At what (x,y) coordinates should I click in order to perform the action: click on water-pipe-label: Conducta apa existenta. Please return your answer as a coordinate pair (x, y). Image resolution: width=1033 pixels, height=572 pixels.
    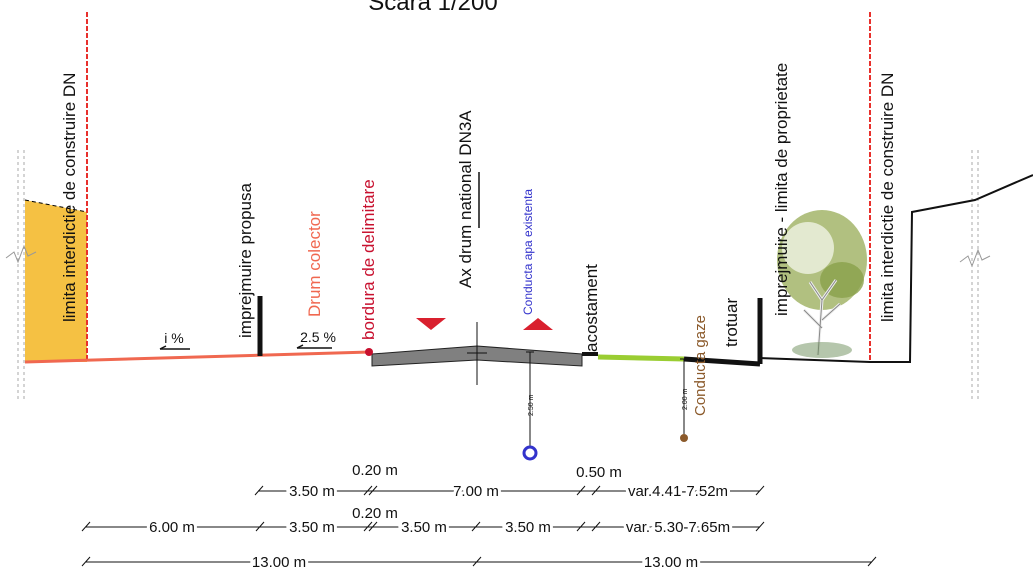
    Looking at the image, I should click on (528, 252).